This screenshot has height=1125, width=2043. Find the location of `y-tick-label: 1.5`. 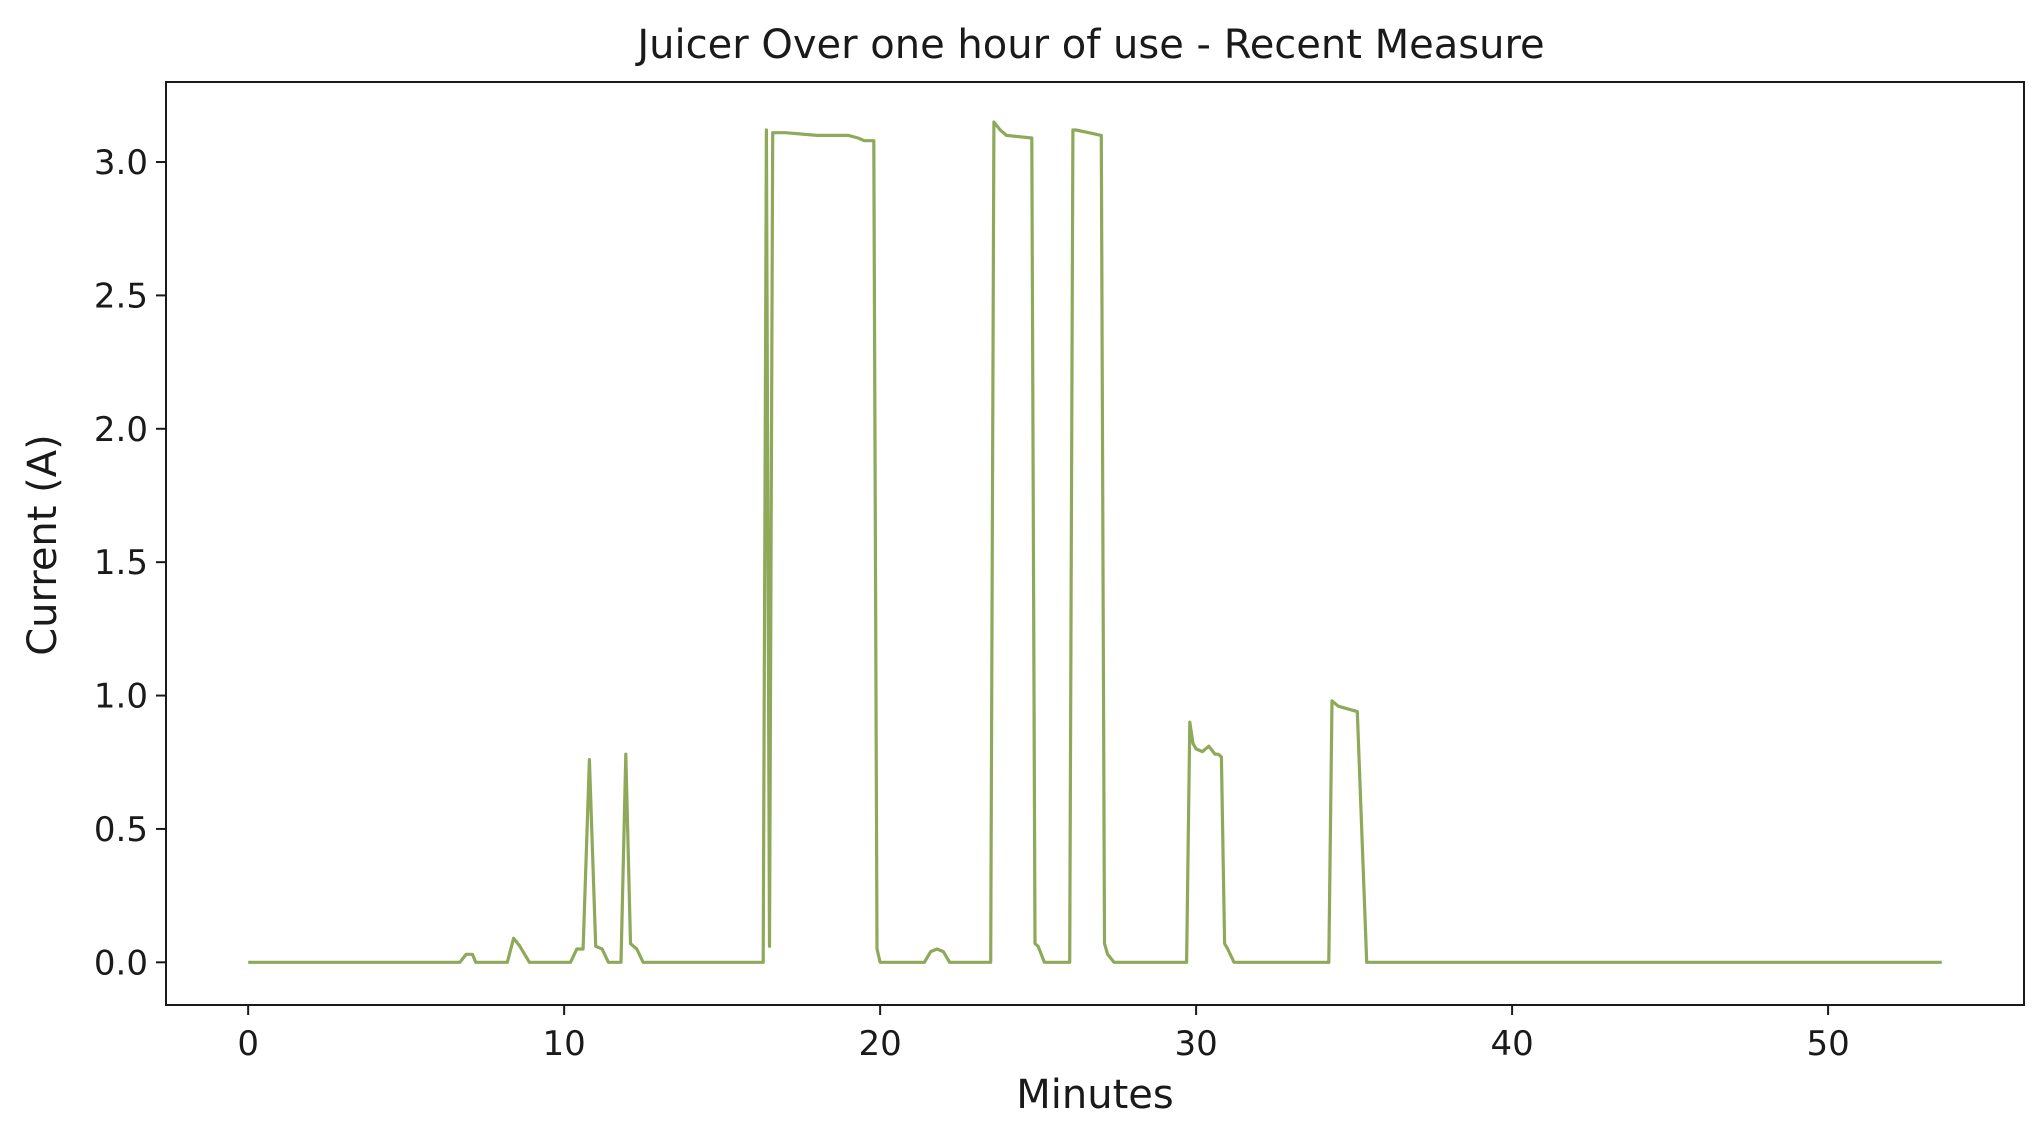

y-tick-label: 1.5 is located at coordinates (121, 563).